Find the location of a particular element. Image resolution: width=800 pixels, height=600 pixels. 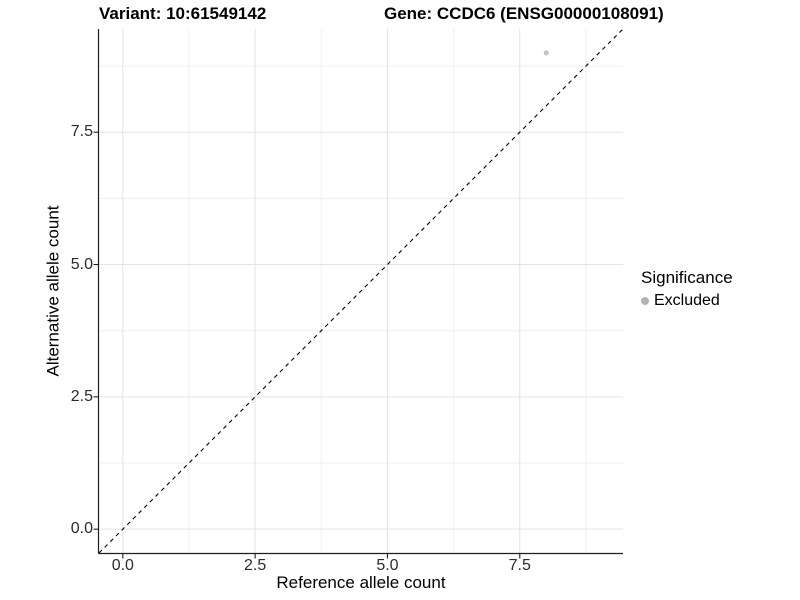

x-axis-title: Reference allele count is located at coordinates (361, 582).